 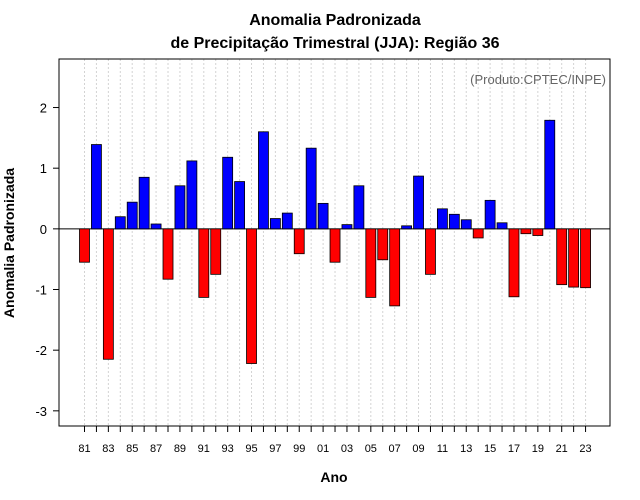 I want to click on x-tick-label: 89, so click(x=180, y=449).